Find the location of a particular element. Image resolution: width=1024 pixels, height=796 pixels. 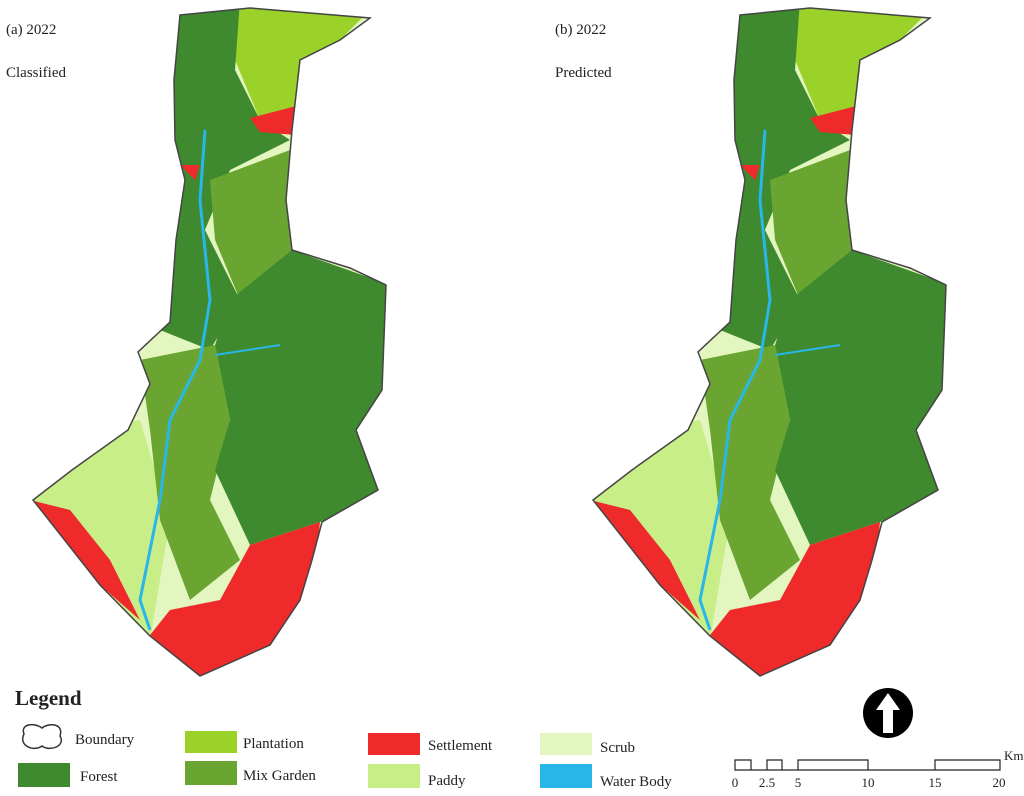

map-label: (a) 2022 is located at coordinates (31, 30).